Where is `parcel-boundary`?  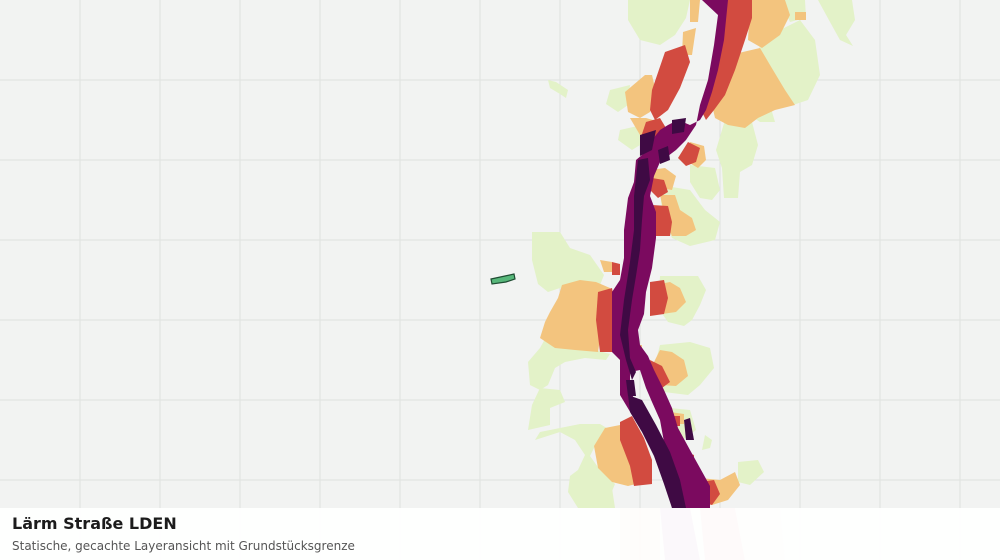
parcel-boundary is located at coordinates (503, 279).